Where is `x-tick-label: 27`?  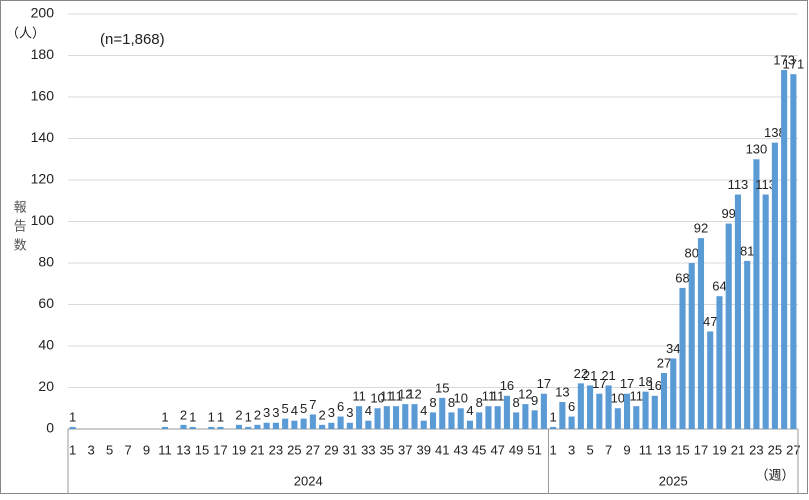
x-tick-label: 27 is located at coordinates (793, 449).